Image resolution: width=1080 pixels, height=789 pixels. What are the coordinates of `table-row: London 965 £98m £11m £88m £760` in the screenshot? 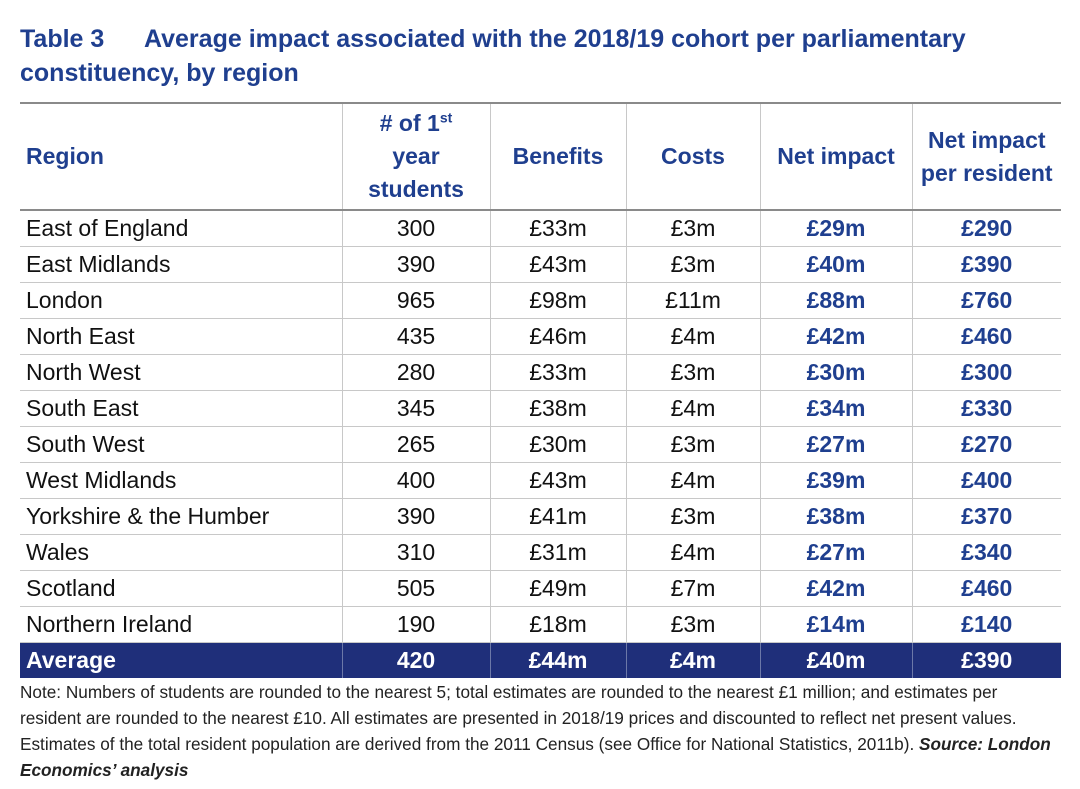 It's located at (540, 300).